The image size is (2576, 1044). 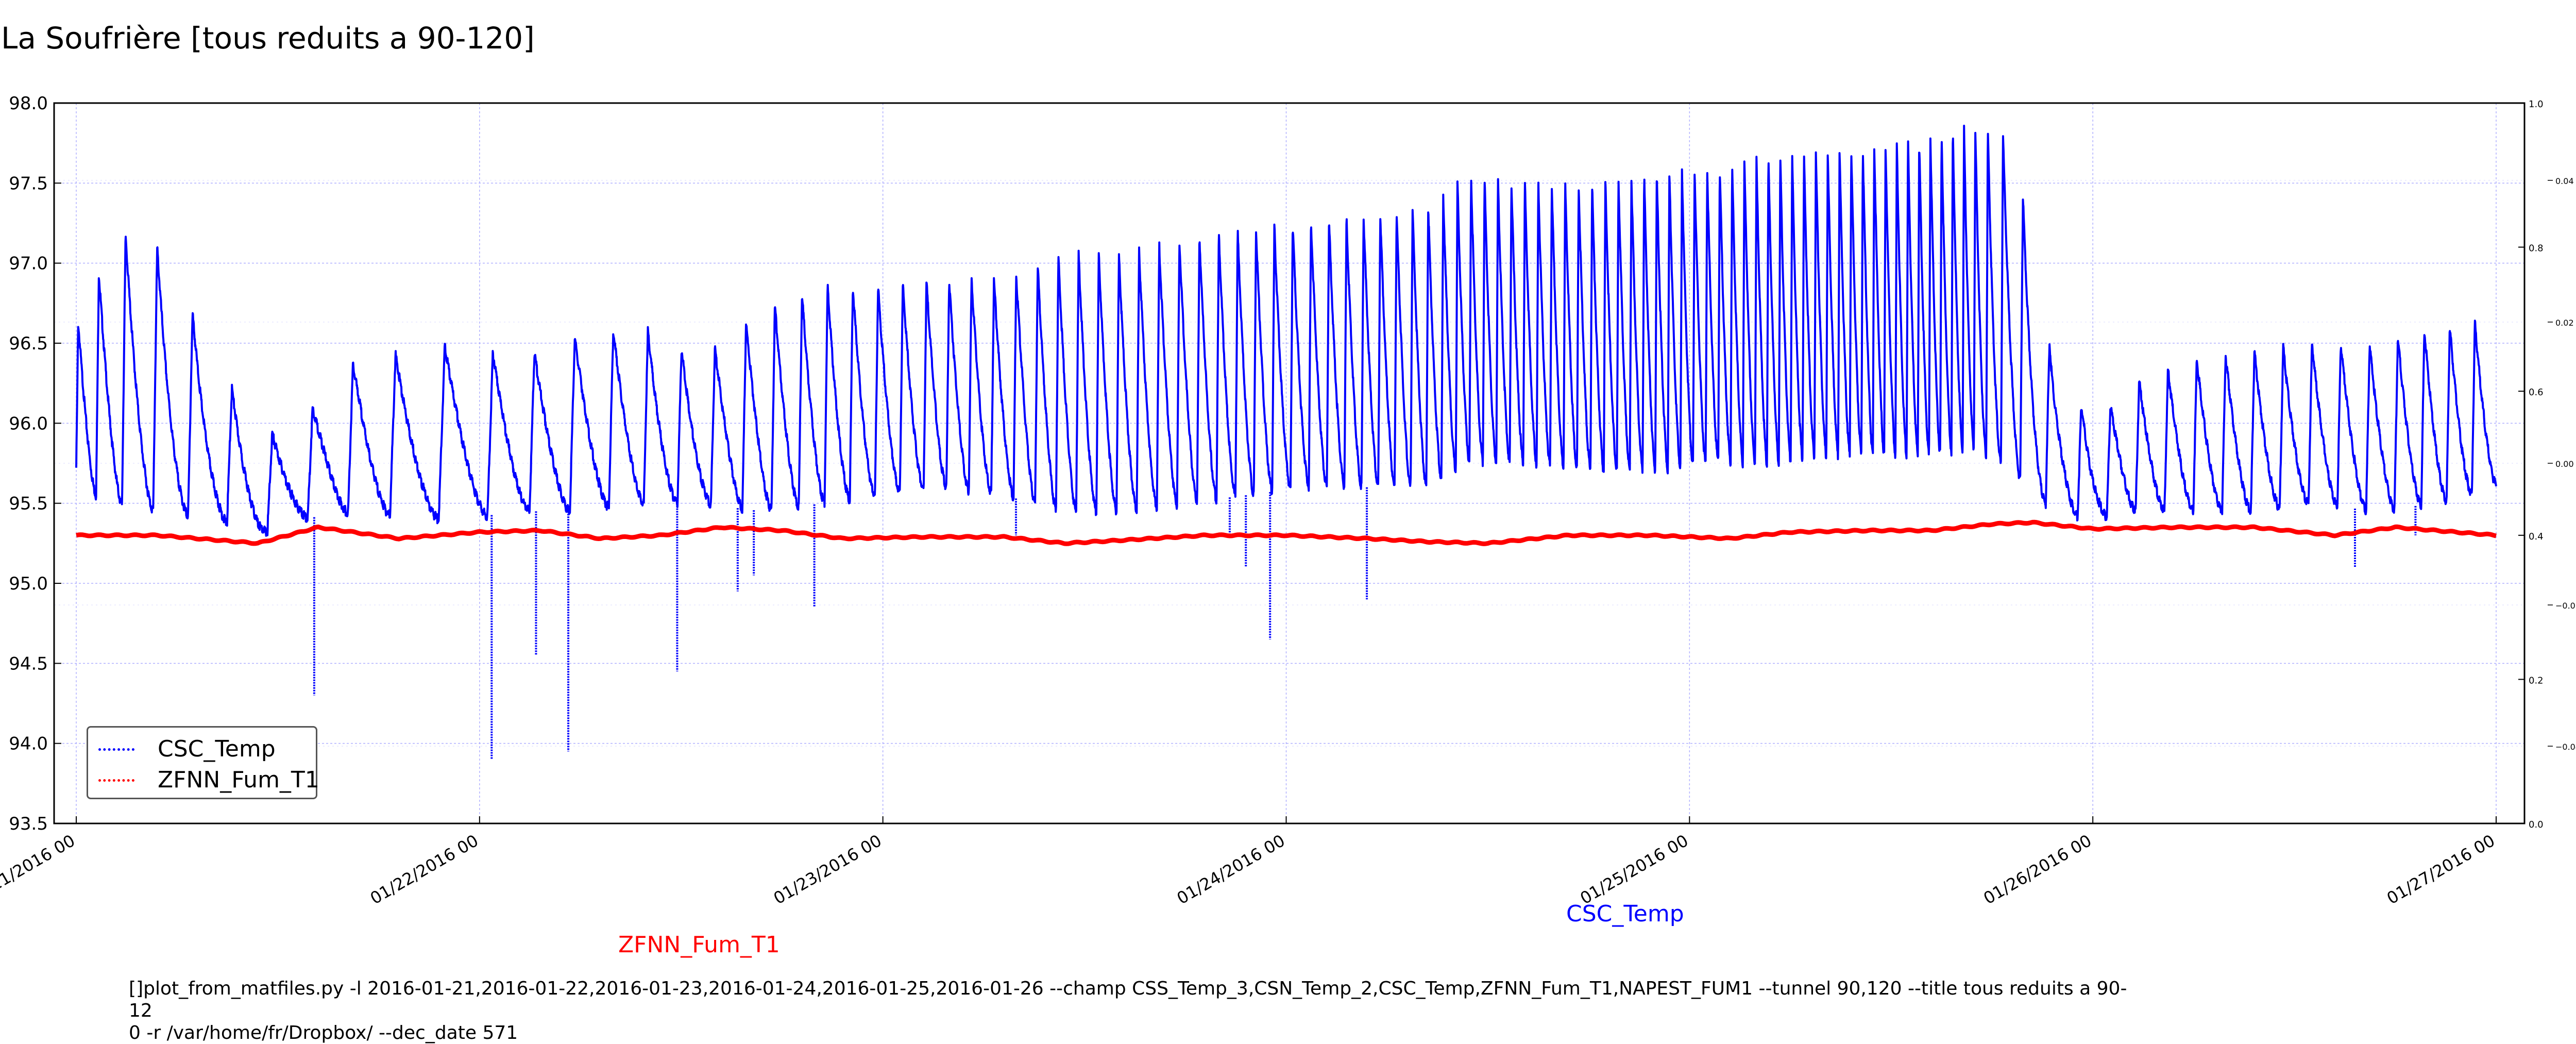 What do you see at coordinates (238, 780) in the screenshot?
I see `legend-label: ZFNN_Fum_T1` at bounding box center [238, 780].